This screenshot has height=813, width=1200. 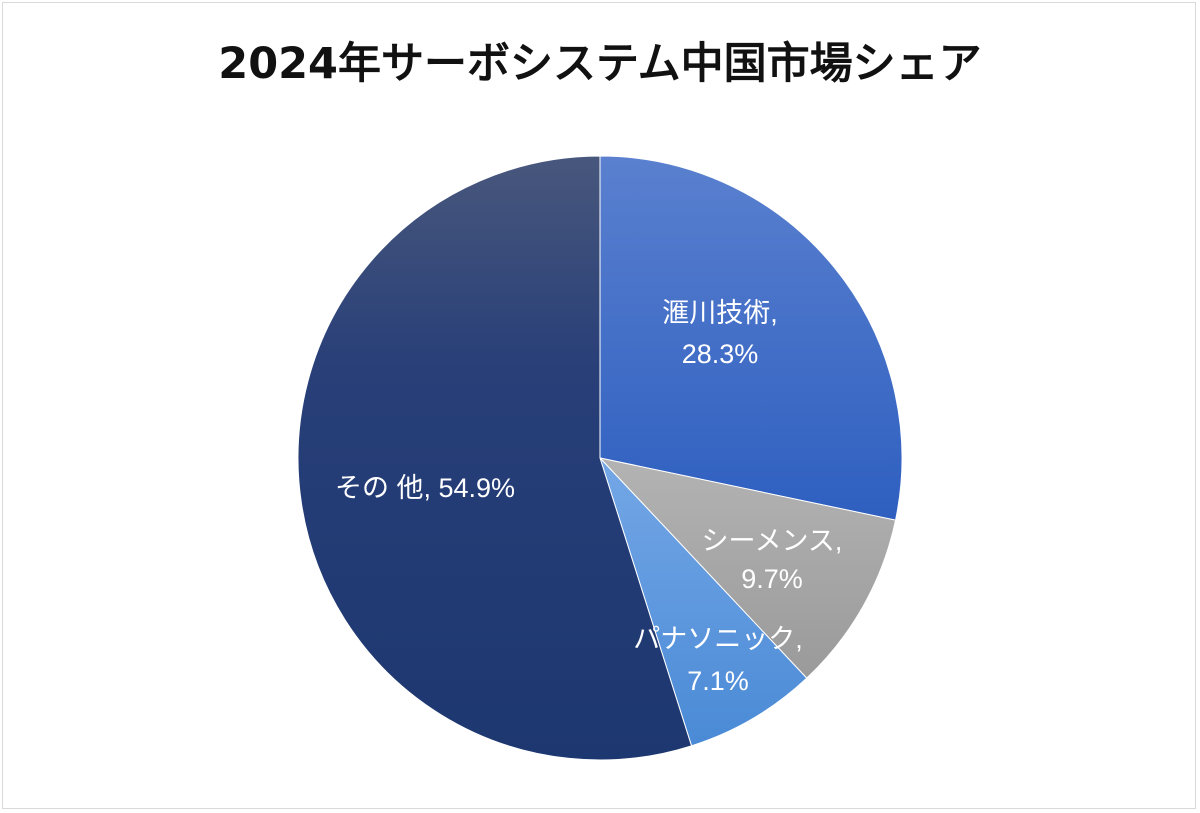 What do you see at coordinates (772, 541) in the screenshot?
I see `slice-label-2: シーメンス,` at bounding box center [772, 541].